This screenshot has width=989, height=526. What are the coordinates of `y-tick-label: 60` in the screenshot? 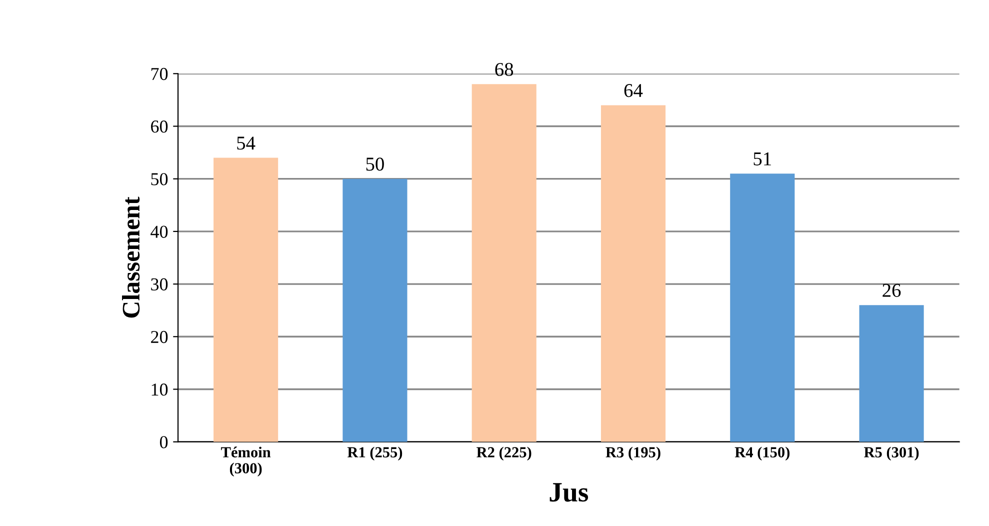 It's located at (159, 126).